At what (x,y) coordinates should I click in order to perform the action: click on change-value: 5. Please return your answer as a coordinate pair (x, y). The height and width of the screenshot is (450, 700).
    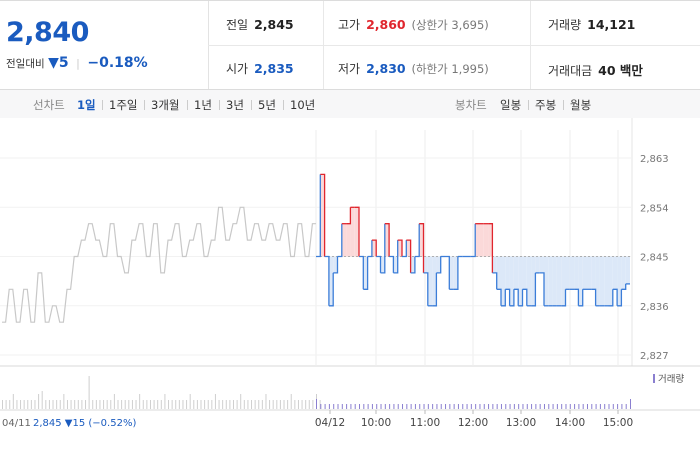
    Looking at the image, I should click on (63, 63).